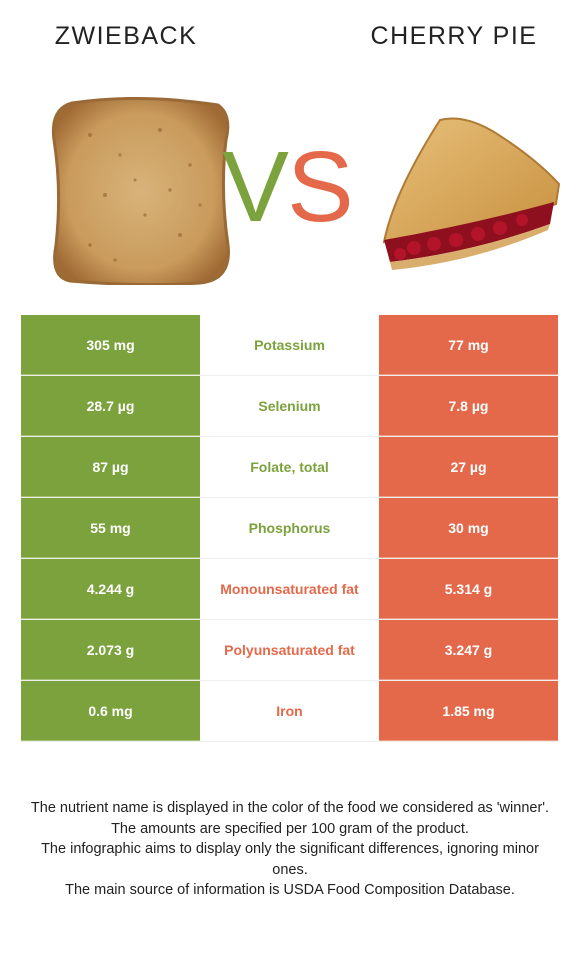 The image size is (580, 978). I want to click on left-value: 28.7 µg, so click(110, 406).